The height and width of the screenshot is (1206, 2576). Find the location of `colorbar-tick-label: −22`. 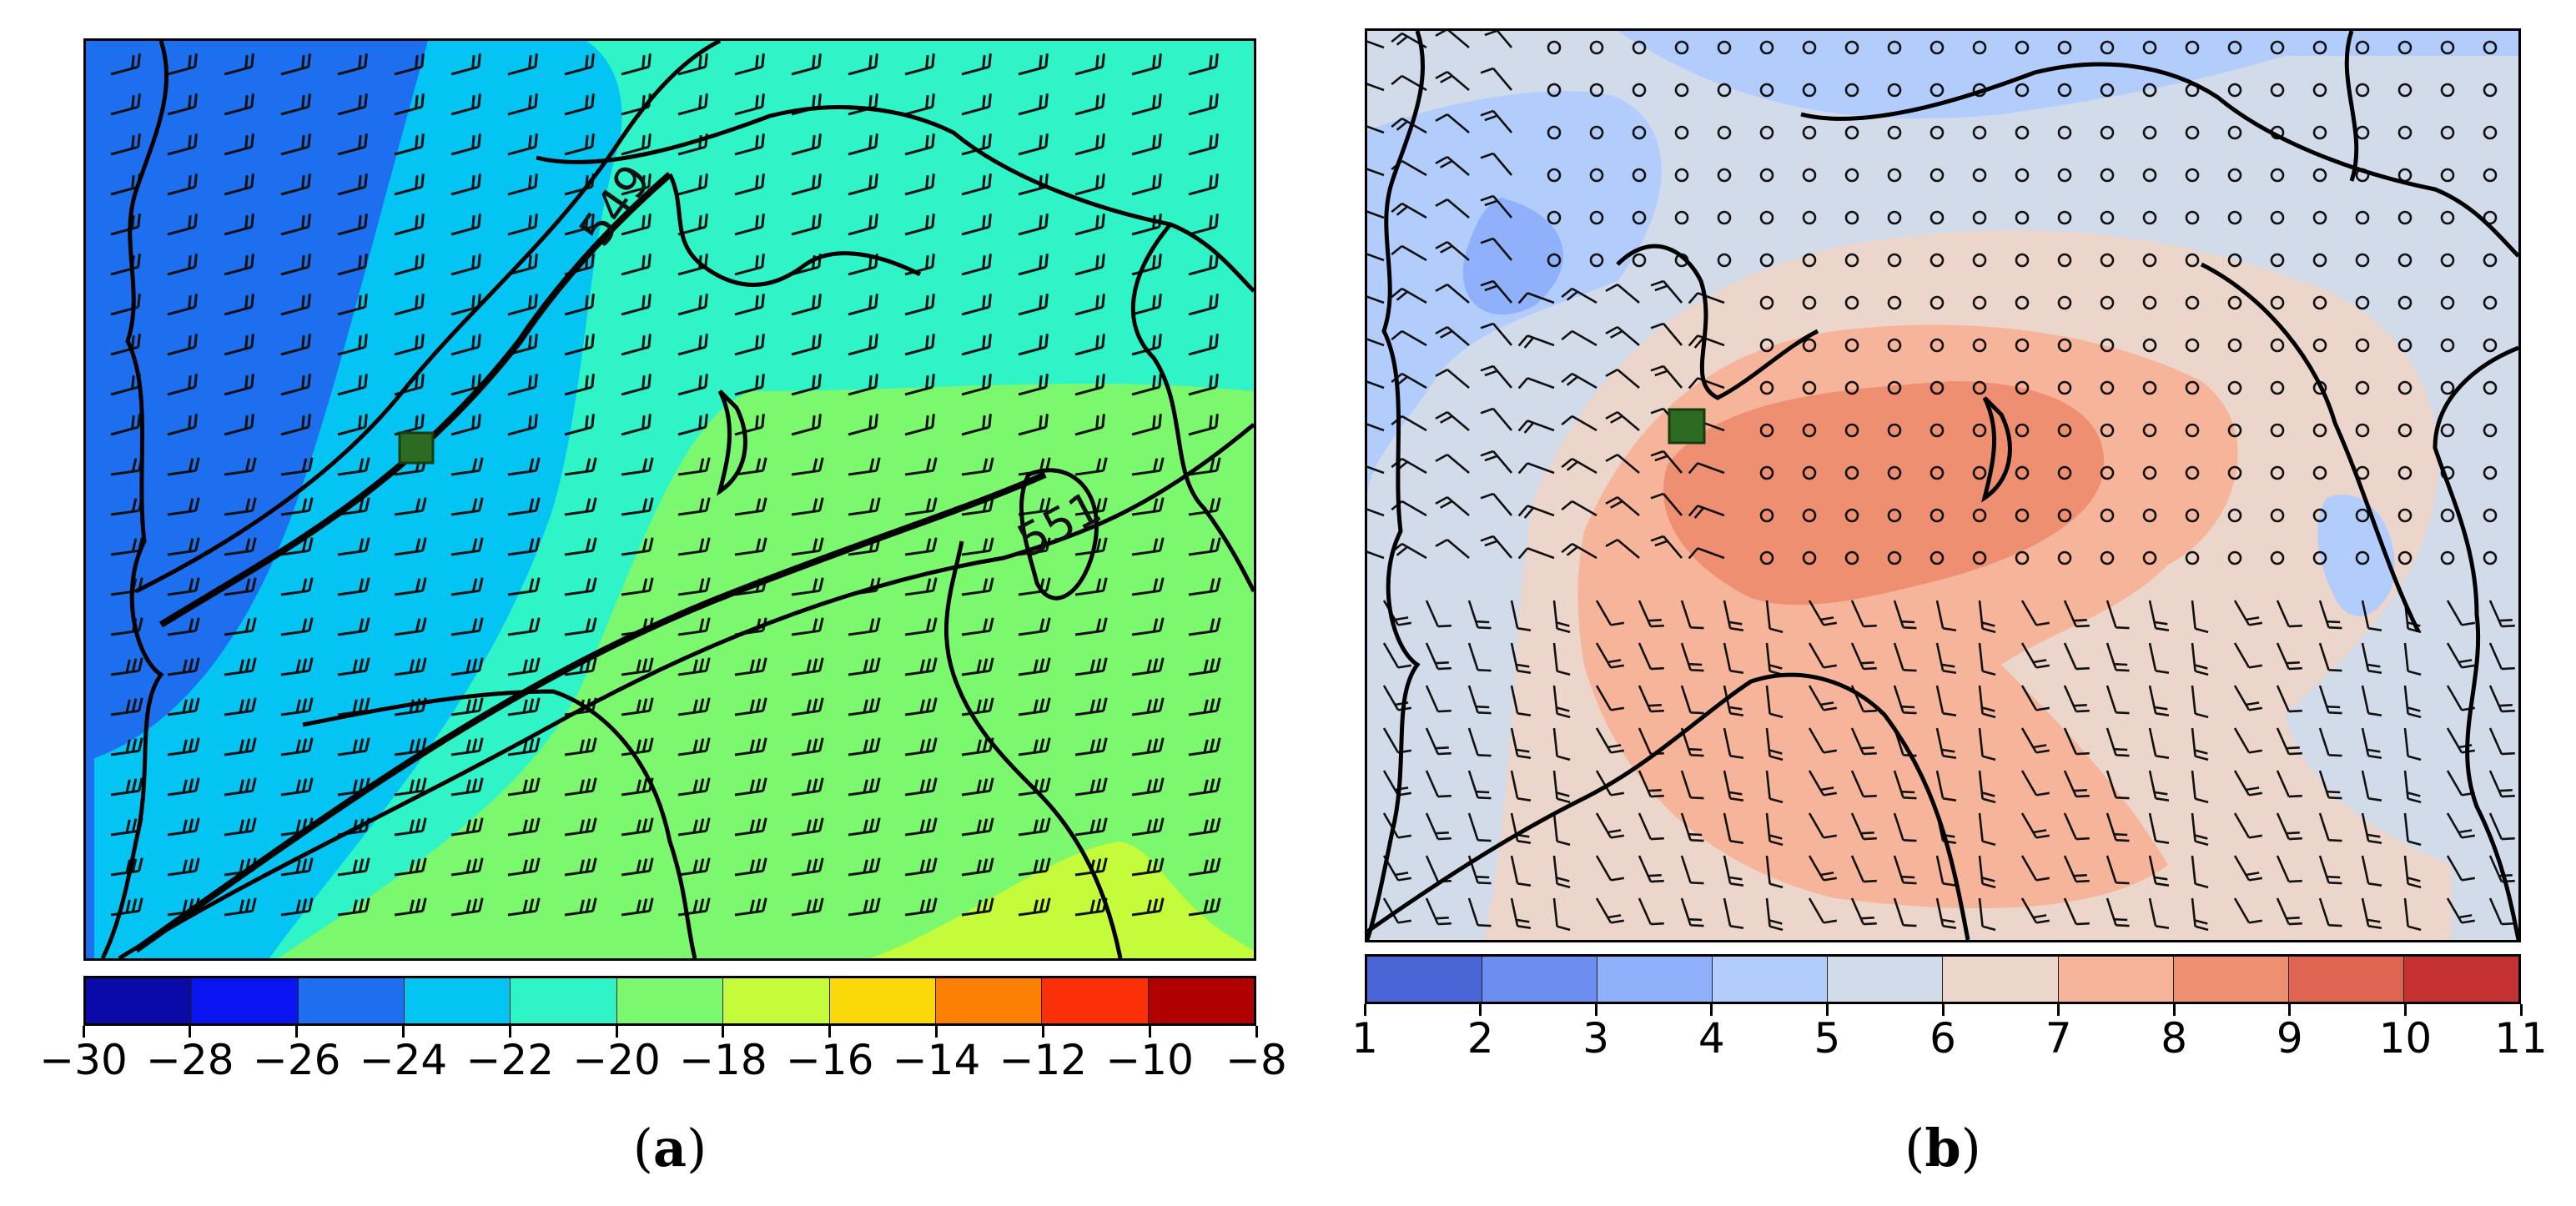

colorbar-tick-label: −22 is located at coordinates (510, 1060).